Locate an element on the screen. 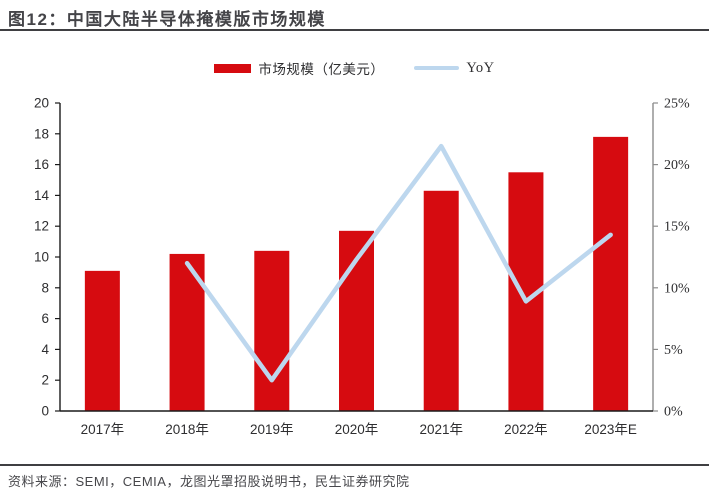  right-axis-label: 10% is located at coordinates (677, 288).